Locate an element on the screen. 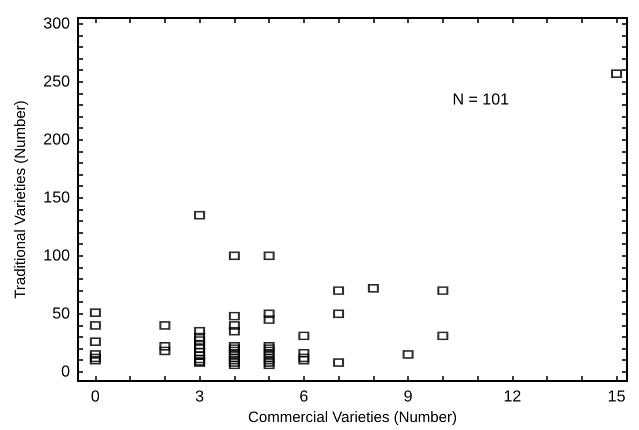 This screenshot has width=639, height=430. y-tick-label: 0 is located at coordinates (65, 371).